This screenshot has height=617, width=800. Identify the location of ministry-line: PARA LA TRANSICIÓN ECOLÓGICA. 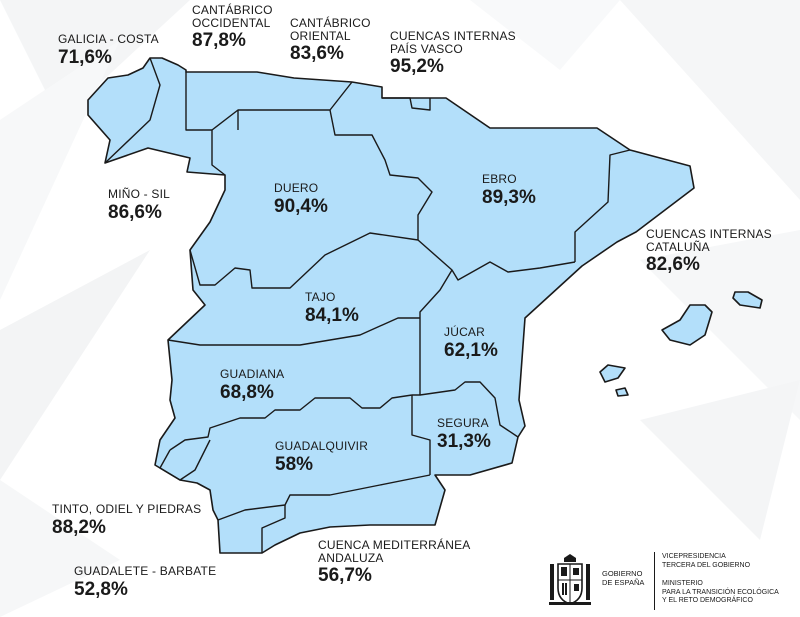
(720, 592).